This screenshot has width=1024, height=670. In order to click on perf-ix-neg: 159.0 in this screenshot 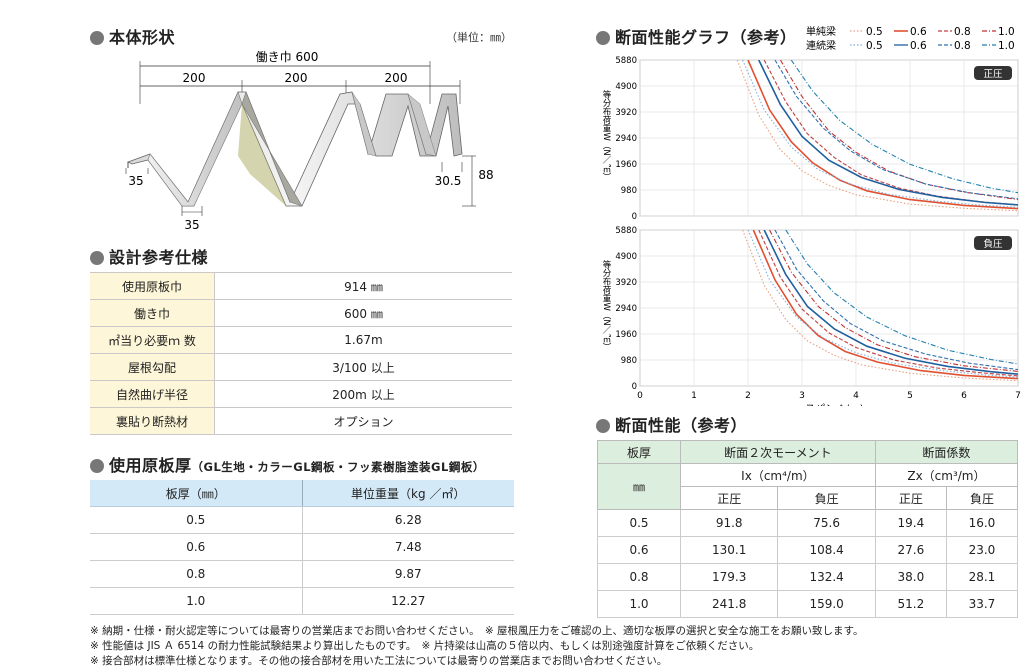, I will do `click(826, 604)`.